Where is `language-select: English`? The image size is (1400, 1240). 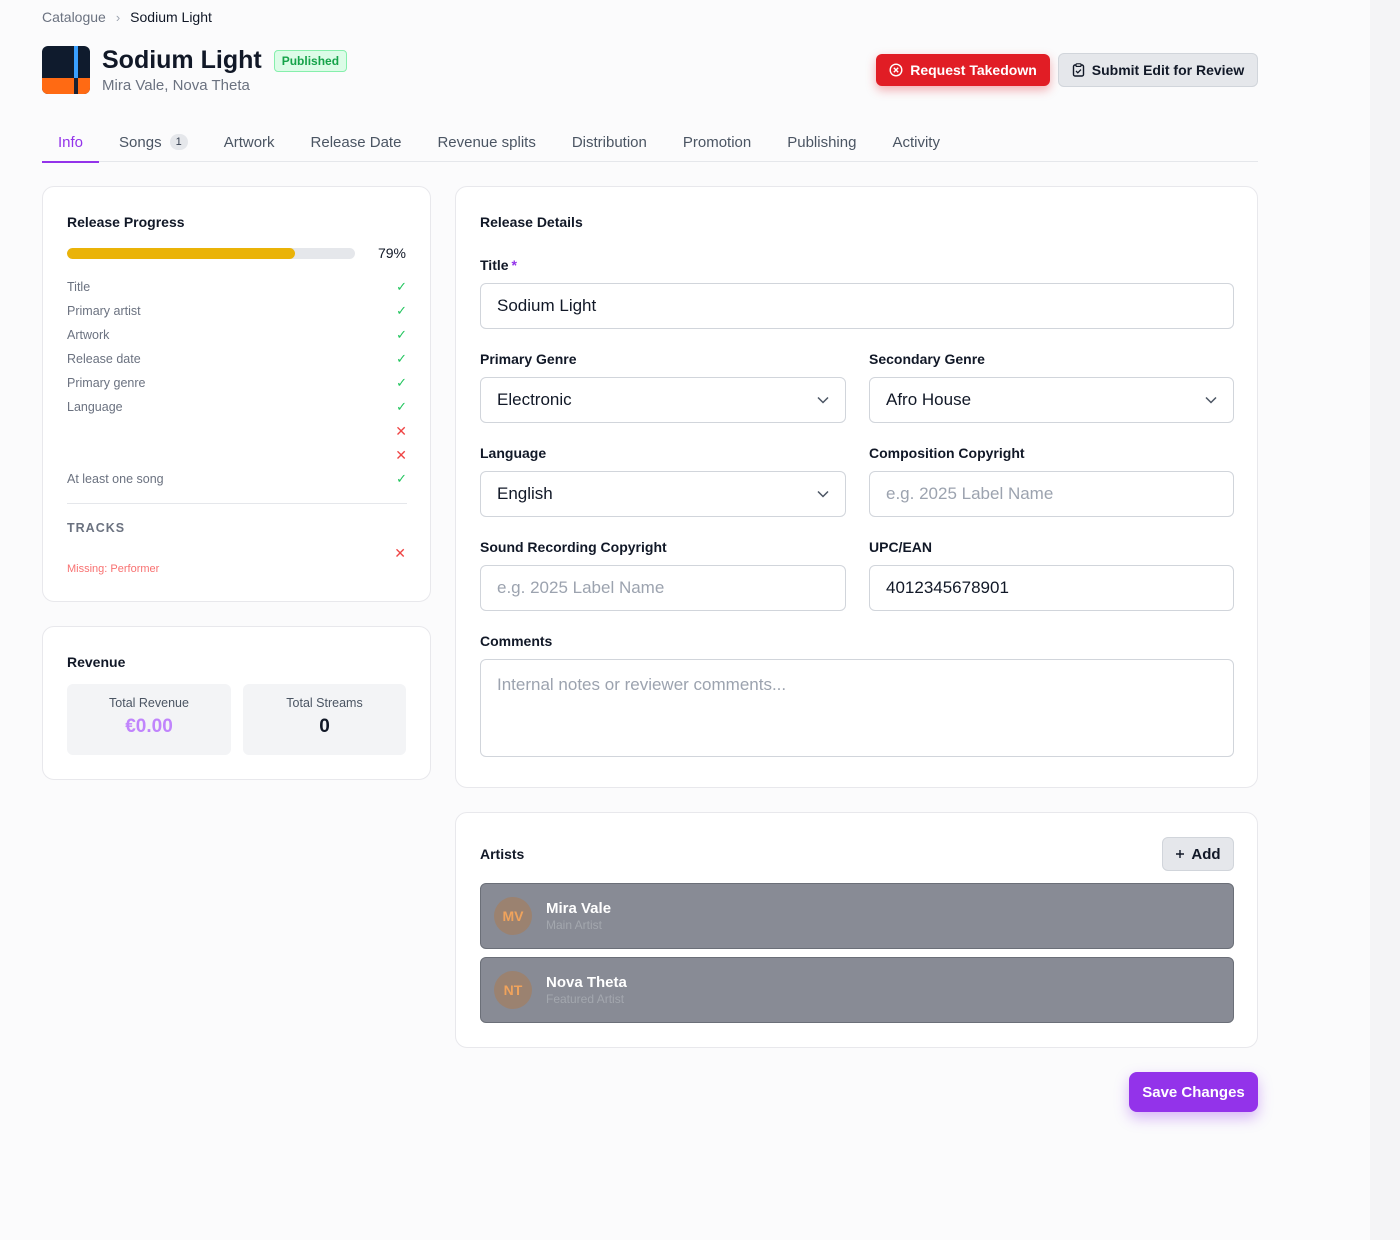
language-select: English is located at coordinates (663, 494).